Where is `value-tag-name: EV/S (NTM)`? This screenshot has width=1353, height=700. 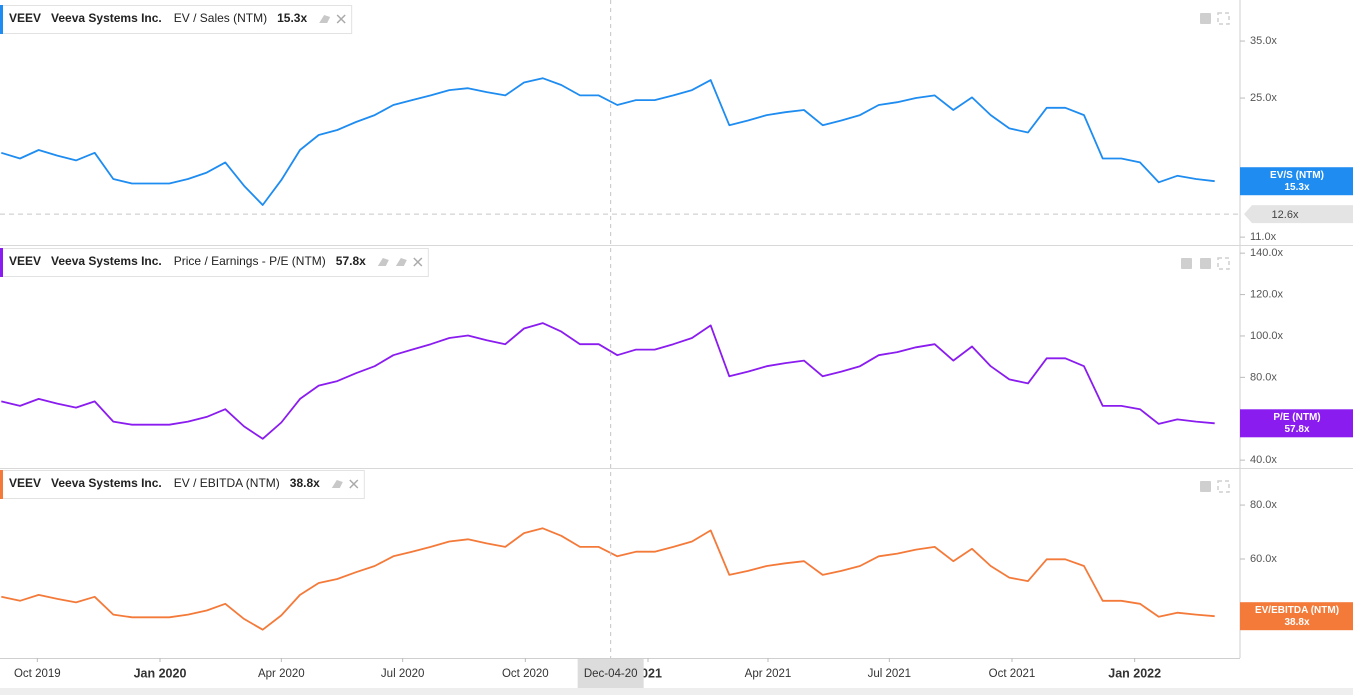
value-tag-name: EV/S (NTM) is located at coordinates (1297, 175).